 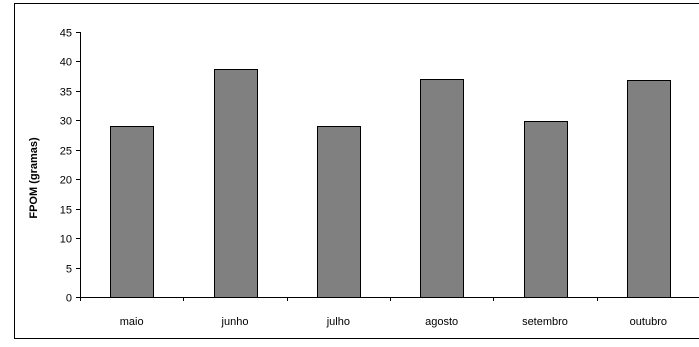 What do you see at coordinates (441, 322) in the screenshot?
I see `x-tick-label: agosto` at bounding box center [441, 322].